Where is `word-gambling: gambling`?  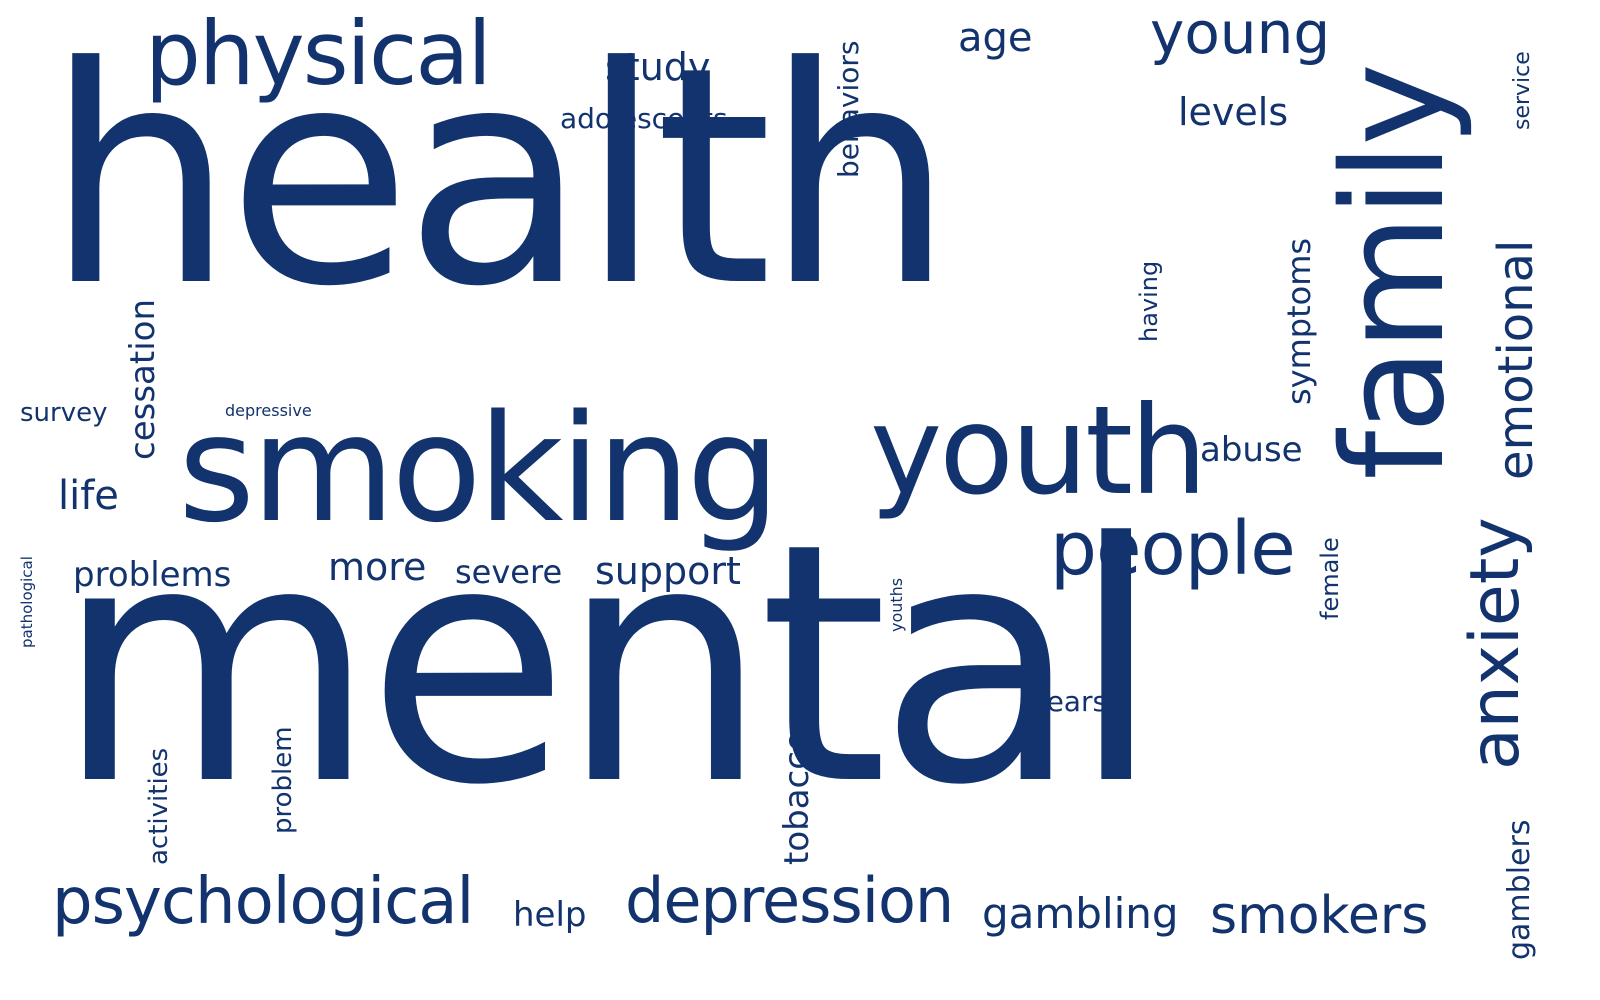 word-gambling: gambling is located at coordinates (1080, 913).